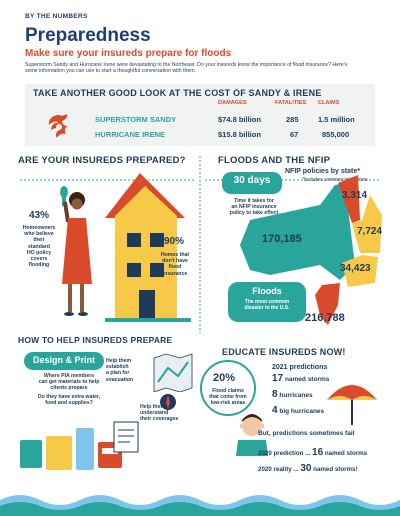 The height and width of the screenshot is (516, 400). I want to click on kicker: BY THE NUMBERS, so click(56, 16).